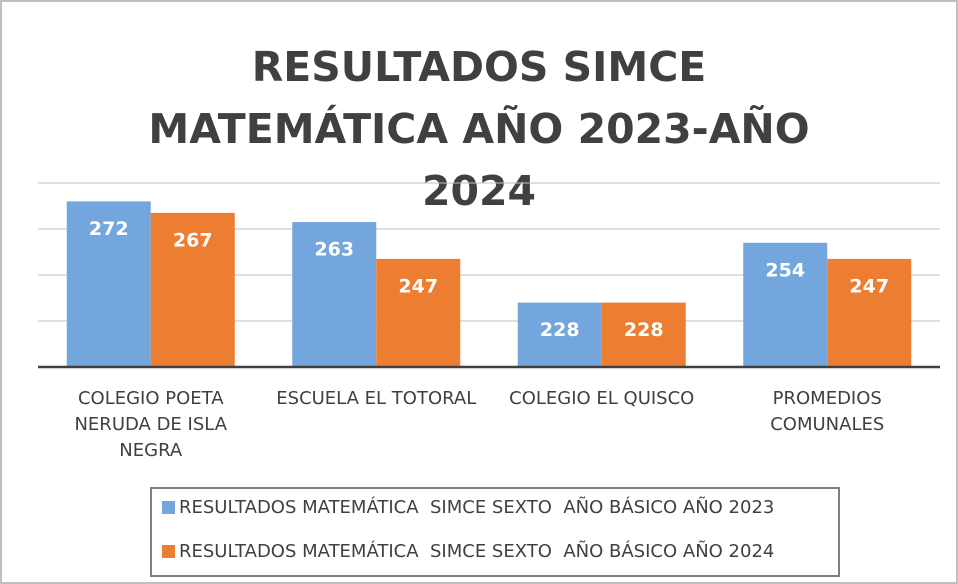  What do you see at coordinates (785, 270) in the screenshot?
I see `data-label: 254` at bounding box center [785, 270].